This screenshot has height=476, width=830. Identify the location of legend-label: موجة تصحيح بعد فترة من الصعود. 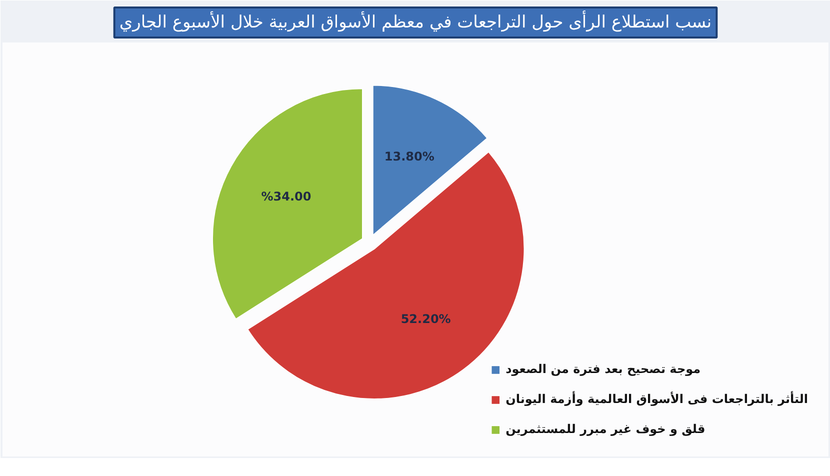
(603, 369).